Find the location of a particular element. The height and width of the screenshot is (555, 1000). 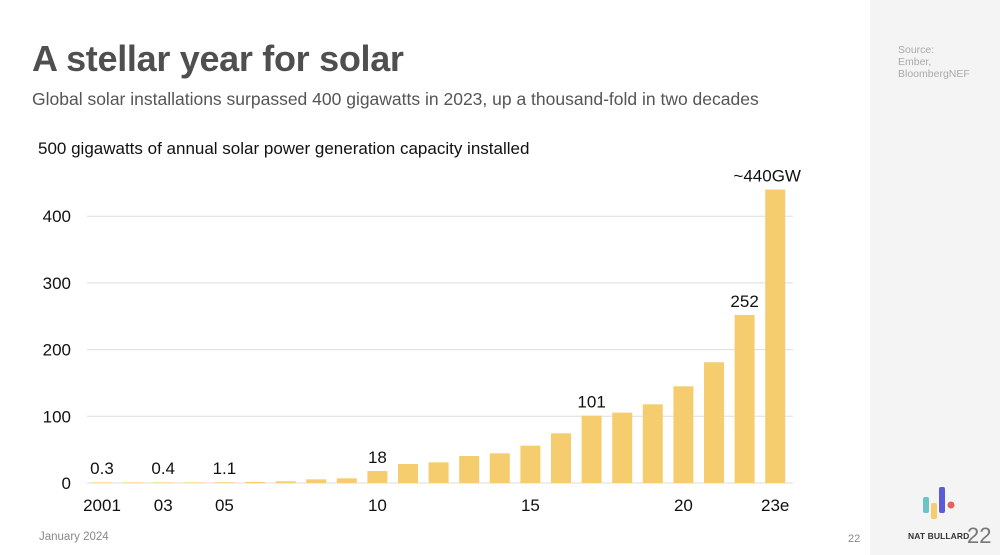

brand-logo-icon is located at coordinates (939, 503).